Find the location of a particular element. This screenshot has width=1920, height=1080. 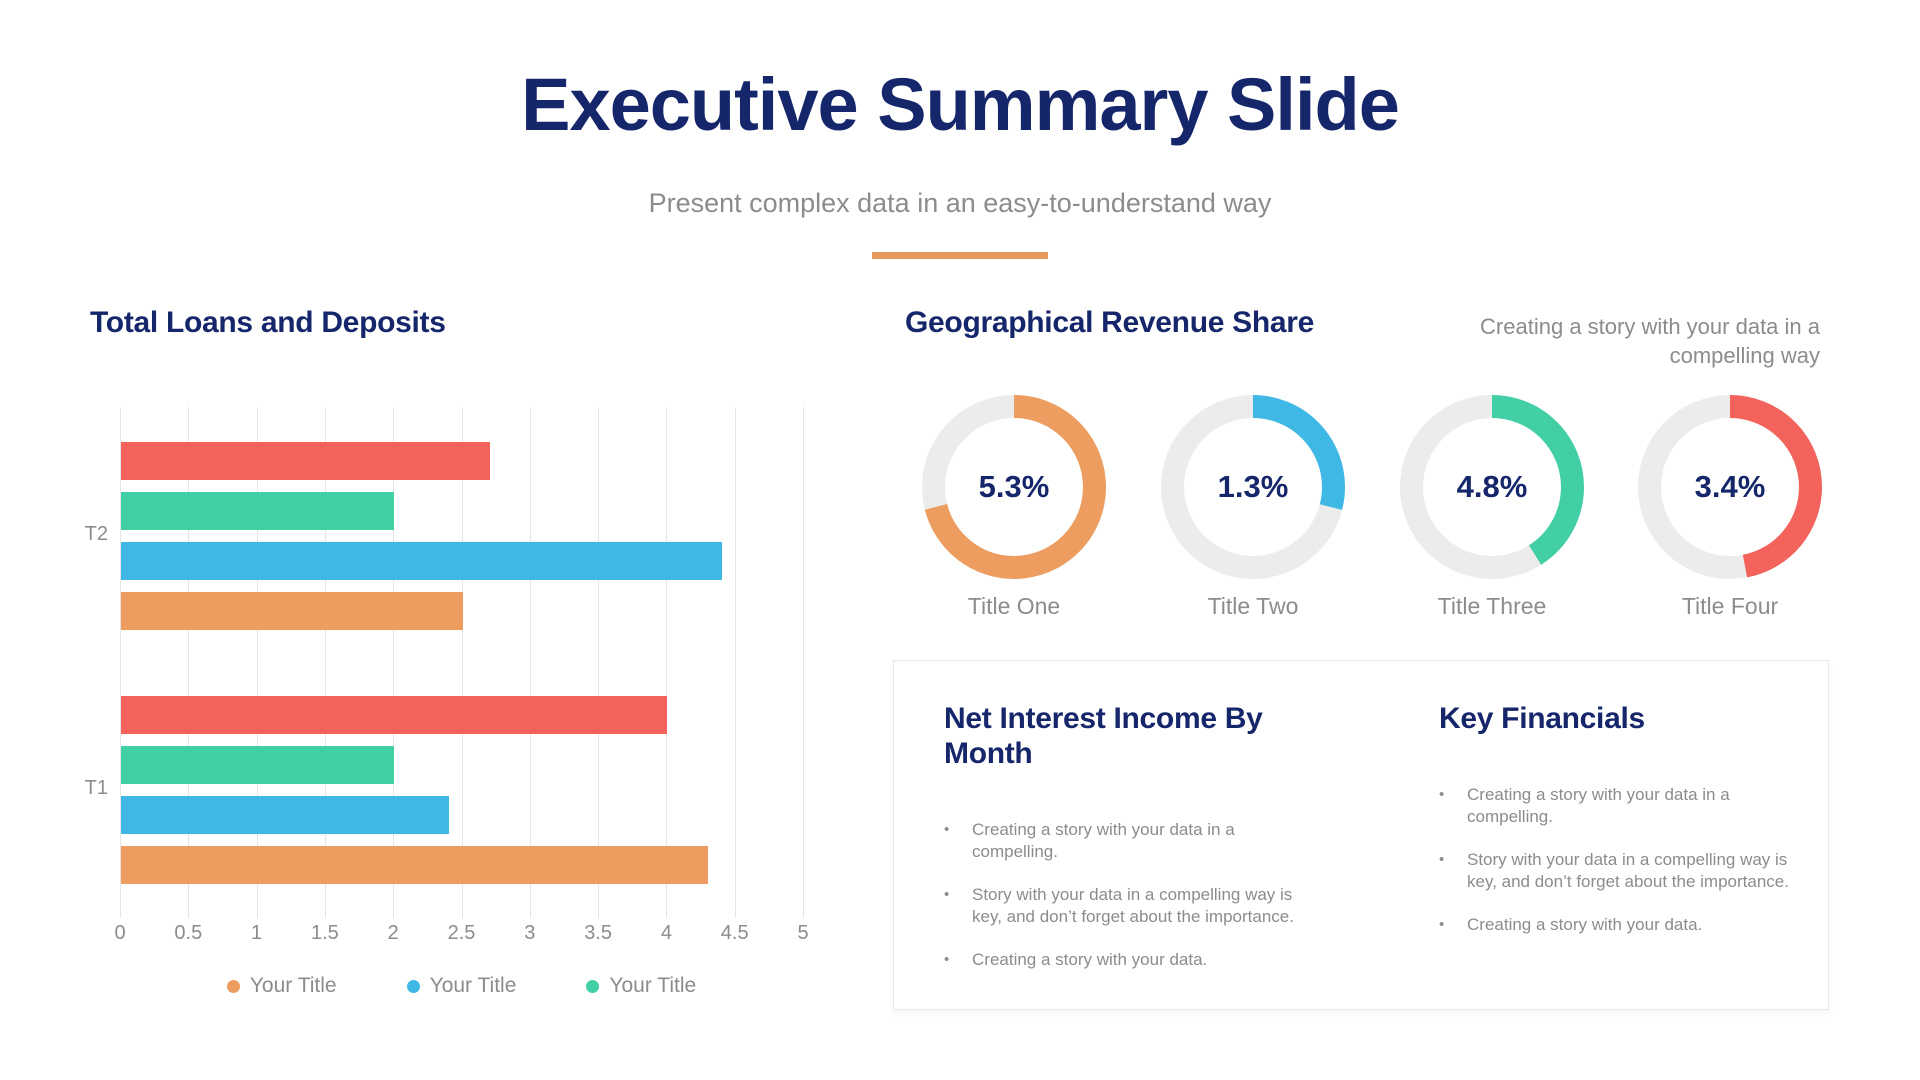

x-tick-label: 2.5 is located at coordinates (461, 933).